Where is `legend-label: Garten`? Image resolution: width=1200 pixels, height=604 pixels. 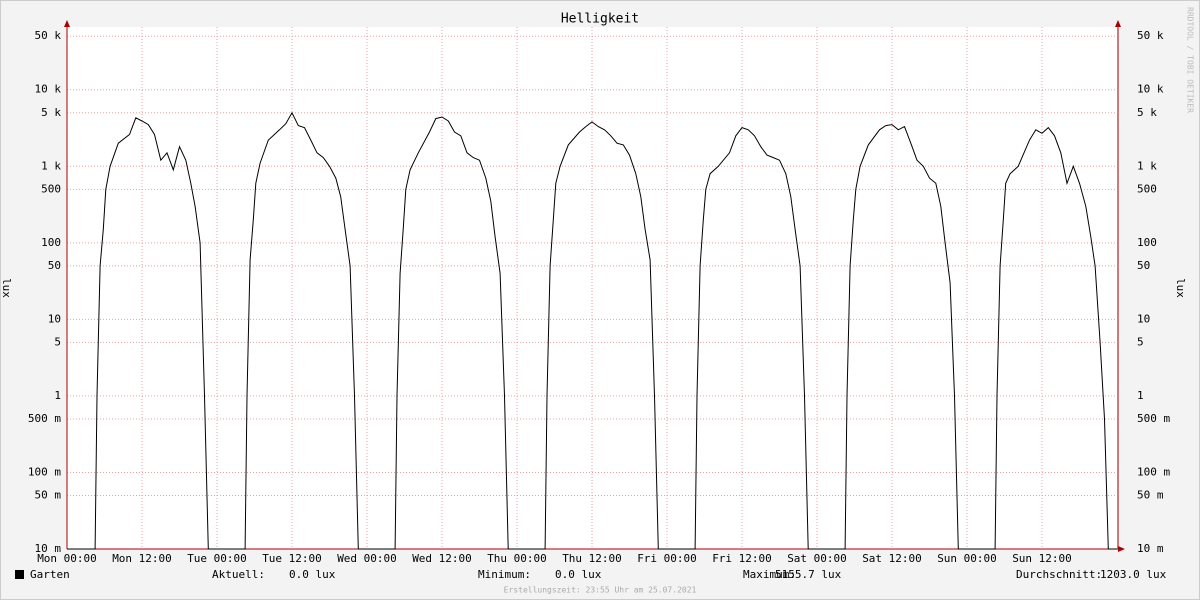
legend-label: Garten is located at coordinates (50, 574).